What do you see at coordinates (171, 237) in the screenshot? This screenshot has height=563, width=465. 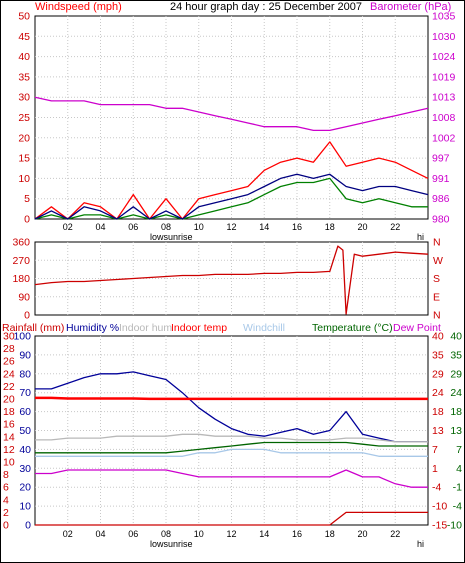 I see `sun-labels-top: lowsunrise` at bounding box center [171, 237].